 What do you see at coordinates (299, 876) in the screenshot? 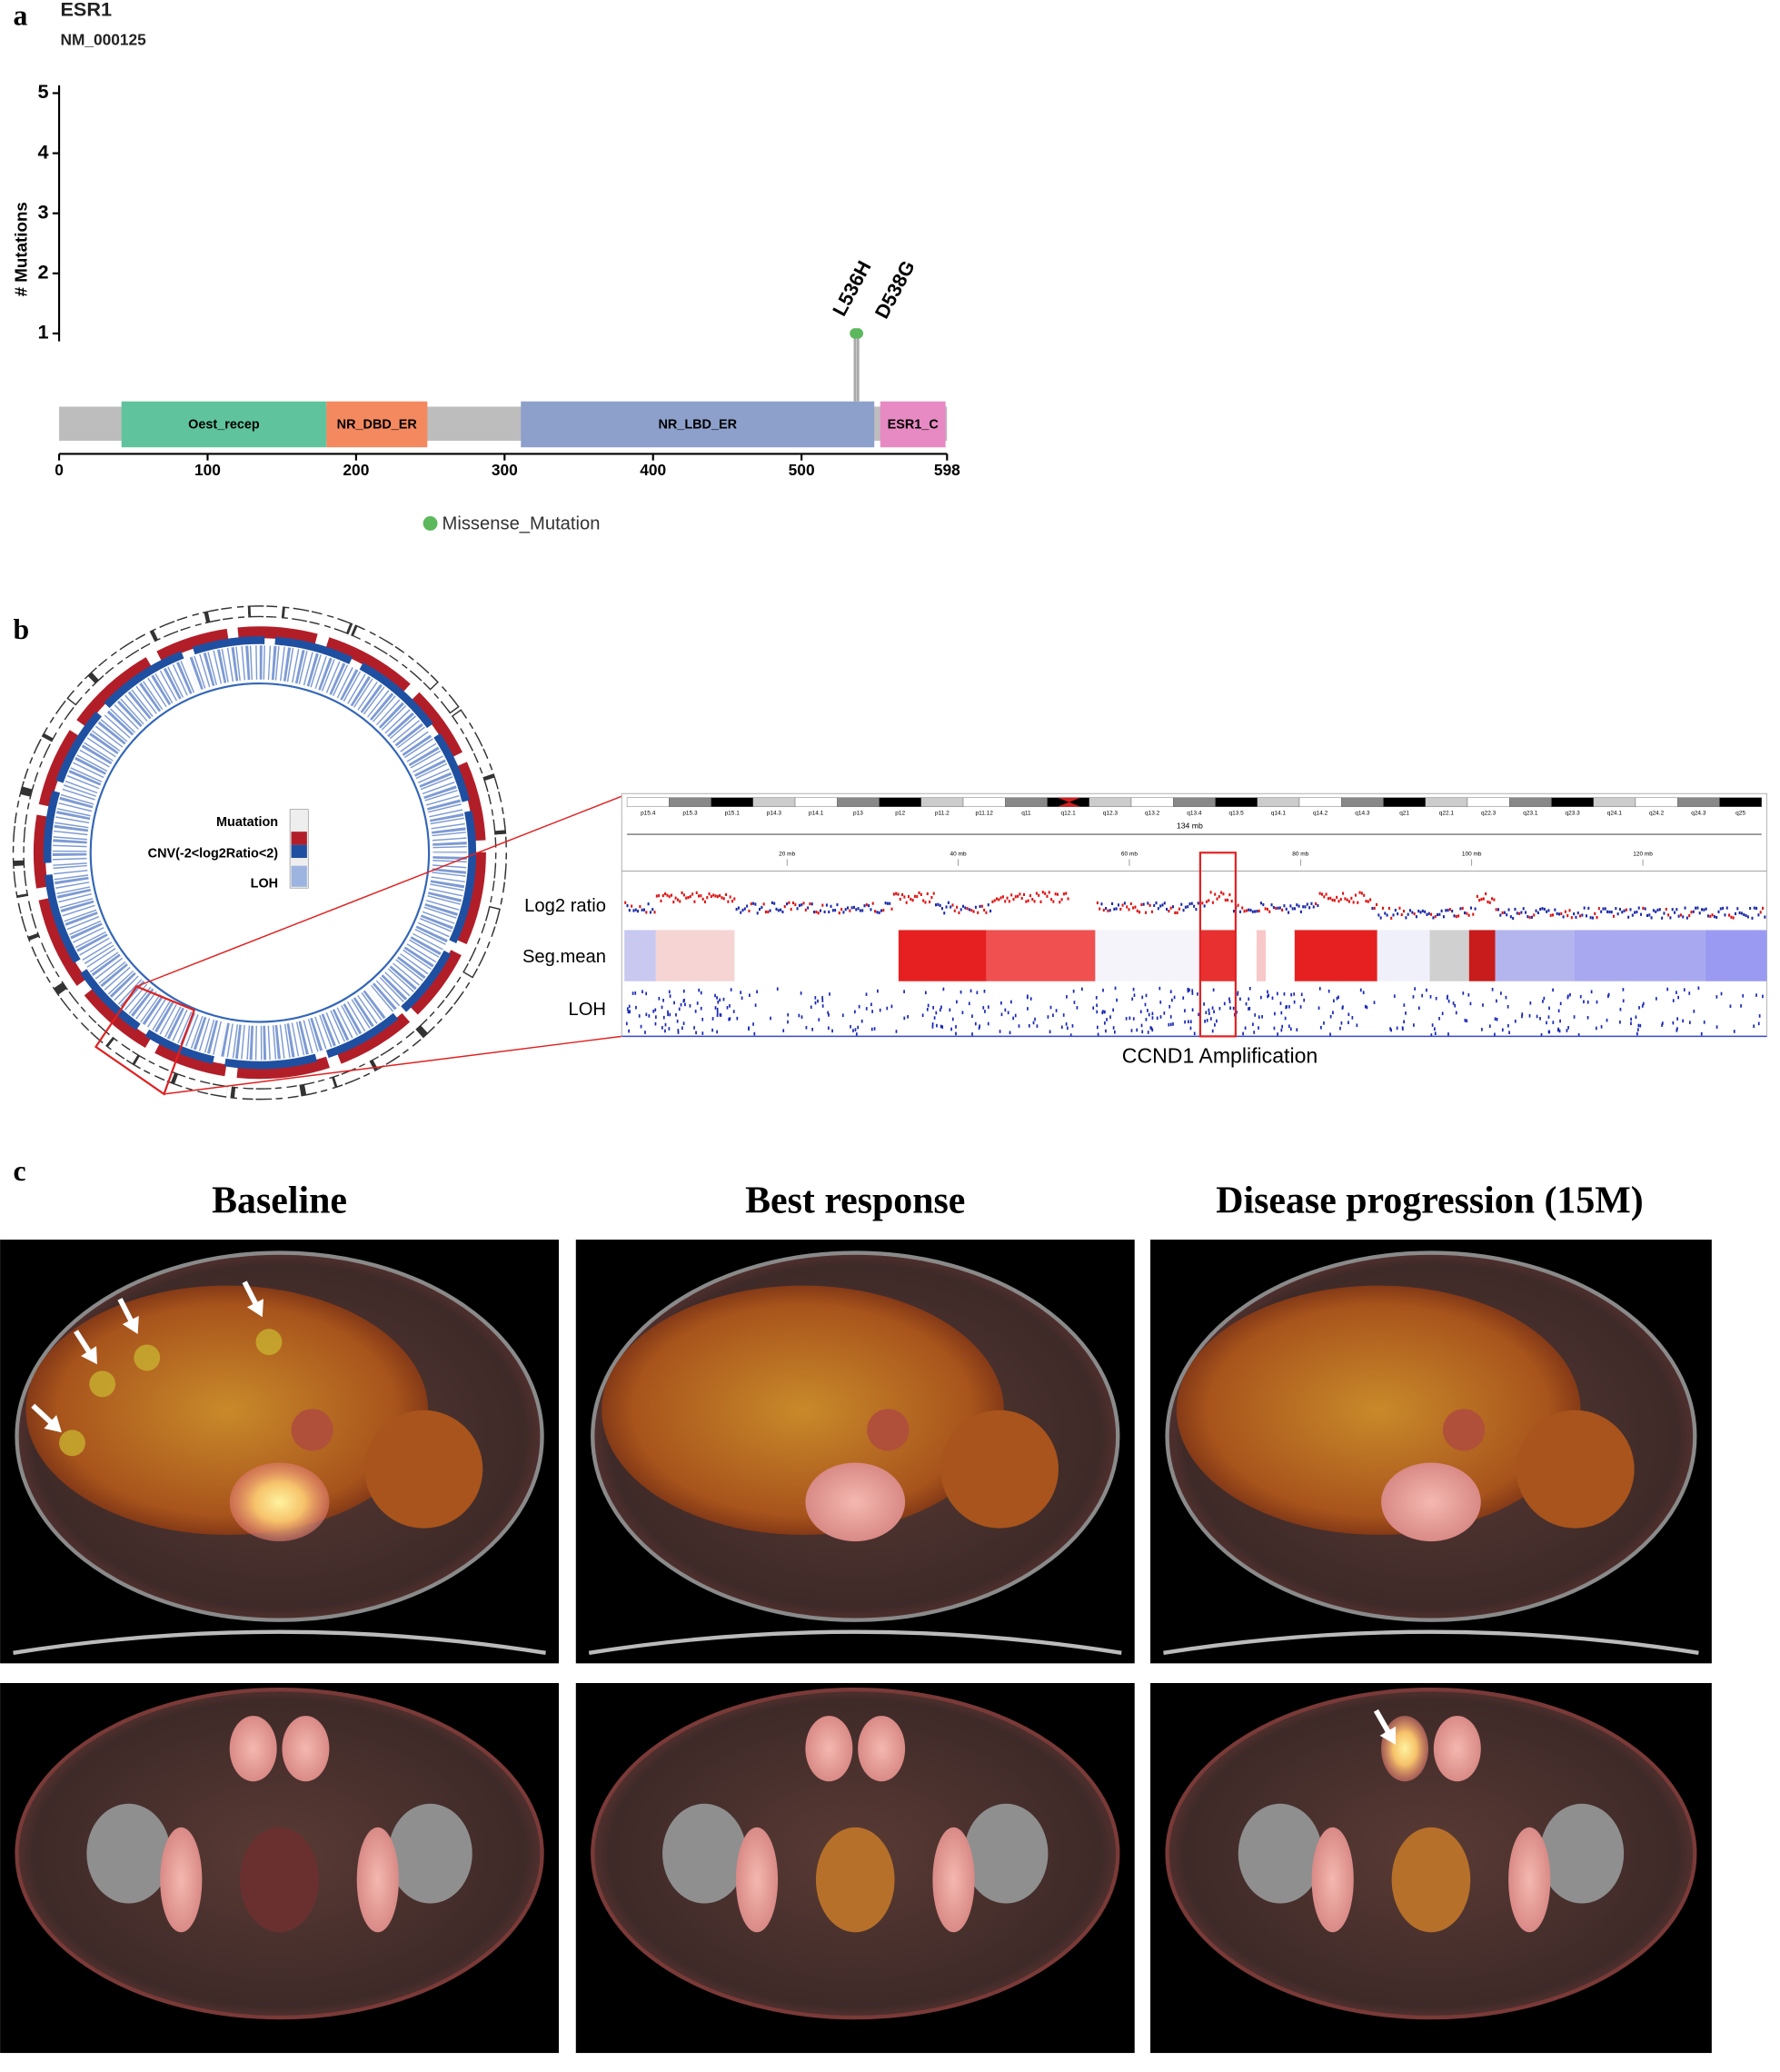
I see `legend-swatch` at bounding box center [299, 876].